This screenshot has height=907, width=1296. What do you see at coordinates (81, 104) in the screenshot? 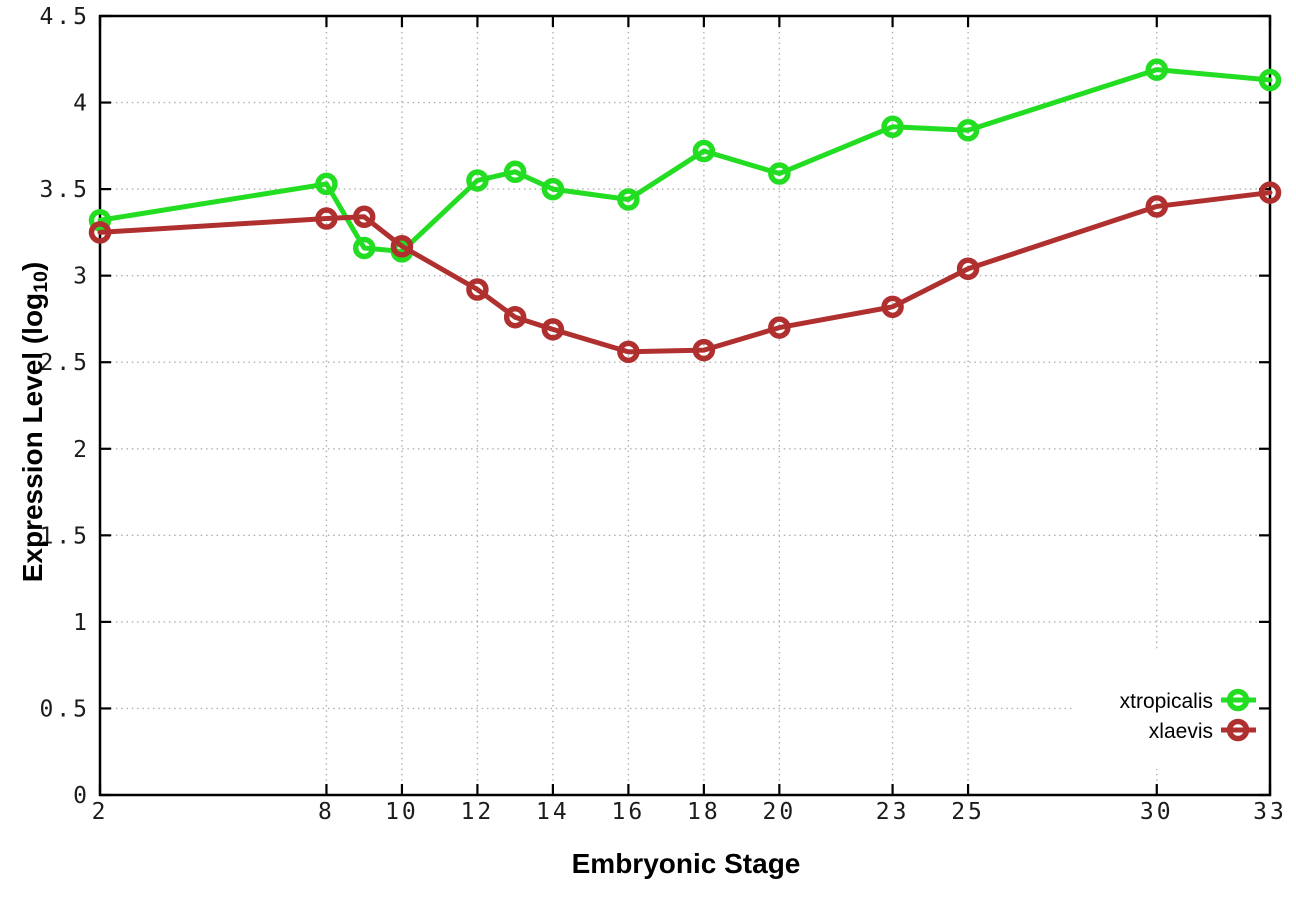
I see `y-tick-label: 4` at bounding box center [81, 104].